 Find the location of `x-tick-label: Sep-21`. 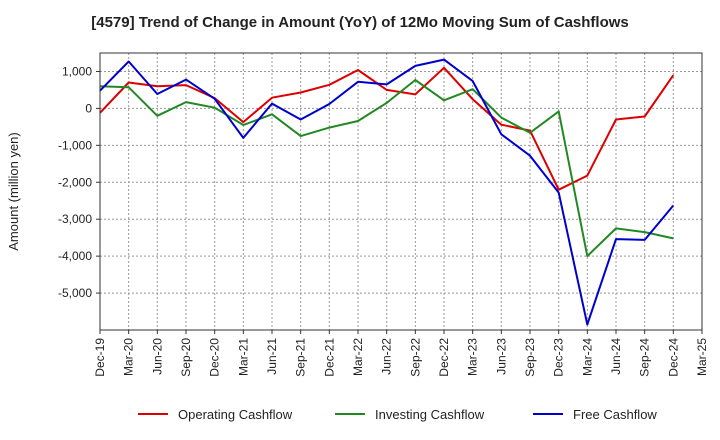

x-tick-label: Sep-21 is located at coordinates (301, 357).